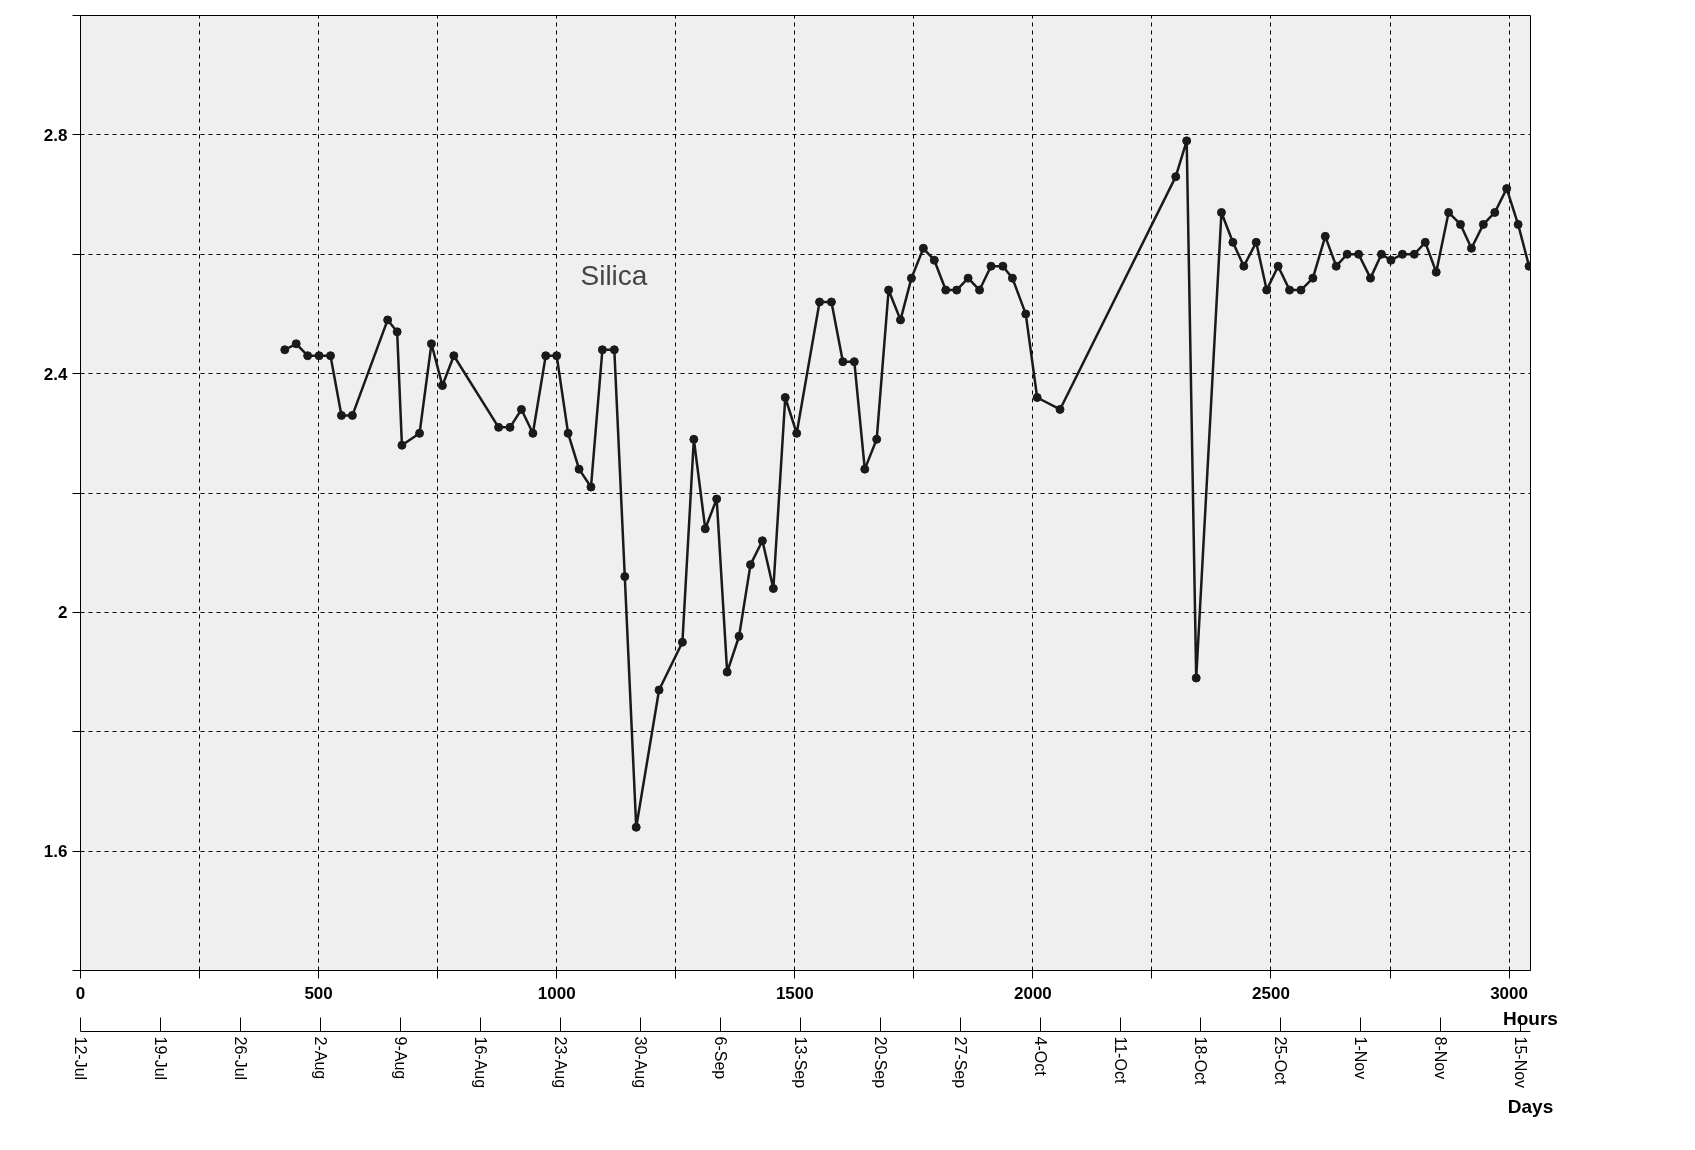 The height and width of the screenshot is (1150, 1695). Describe the element at coordinates (80, 1058) in the screenshot. I see `x2-tick-label: 12-Jul` at that location.